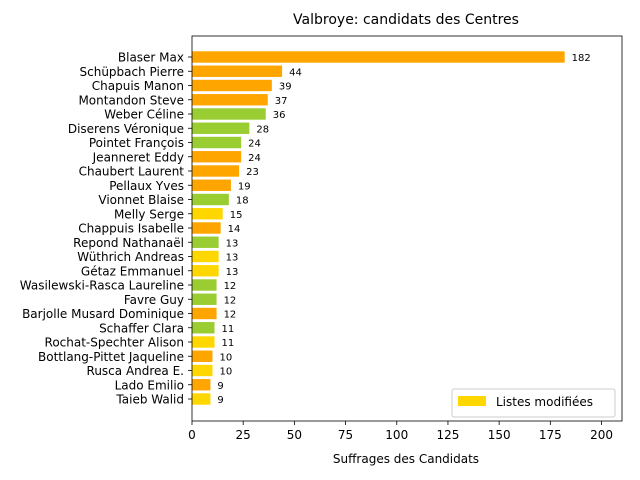 This screenshot has width=640, height=480. Describe the element at coordinates (149, 385) in the screenshot. I see `category-label: Lado Emilio` at that location.